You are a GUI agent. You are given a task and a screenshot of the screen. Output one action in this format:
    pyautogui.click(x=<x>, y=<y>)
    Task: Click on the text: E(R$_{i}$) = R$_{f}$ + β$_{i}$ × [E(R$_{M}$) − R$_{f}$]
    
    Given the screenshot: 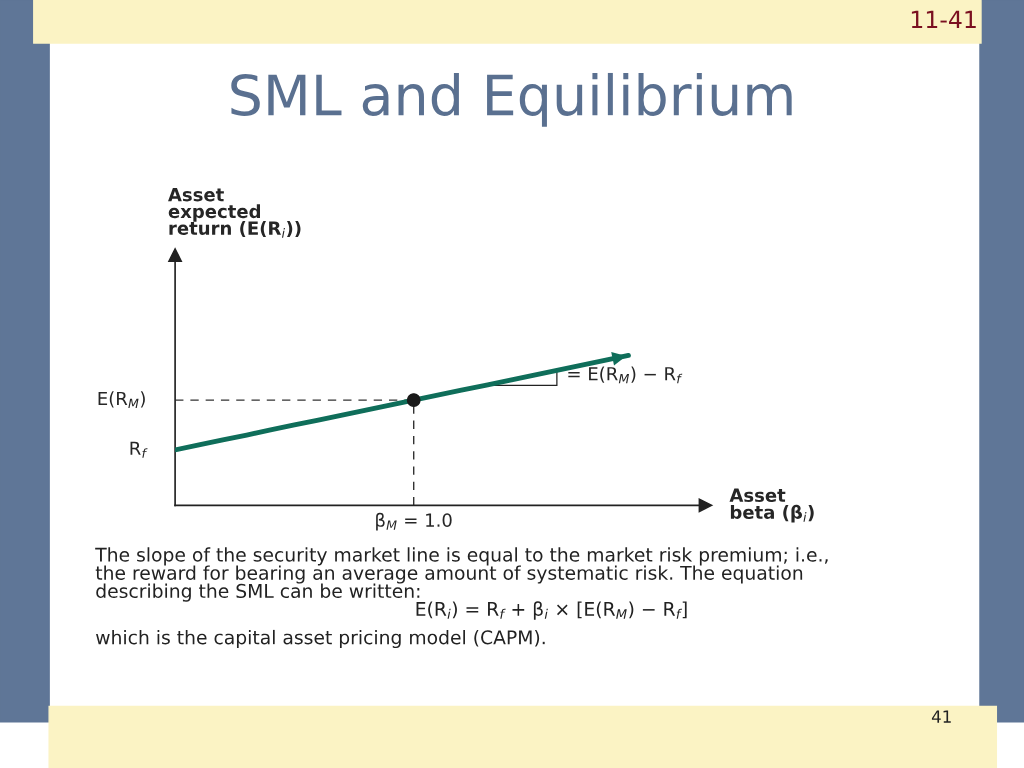 What is the action you would take?
    pyautogui.click(x=551, y=610)
    